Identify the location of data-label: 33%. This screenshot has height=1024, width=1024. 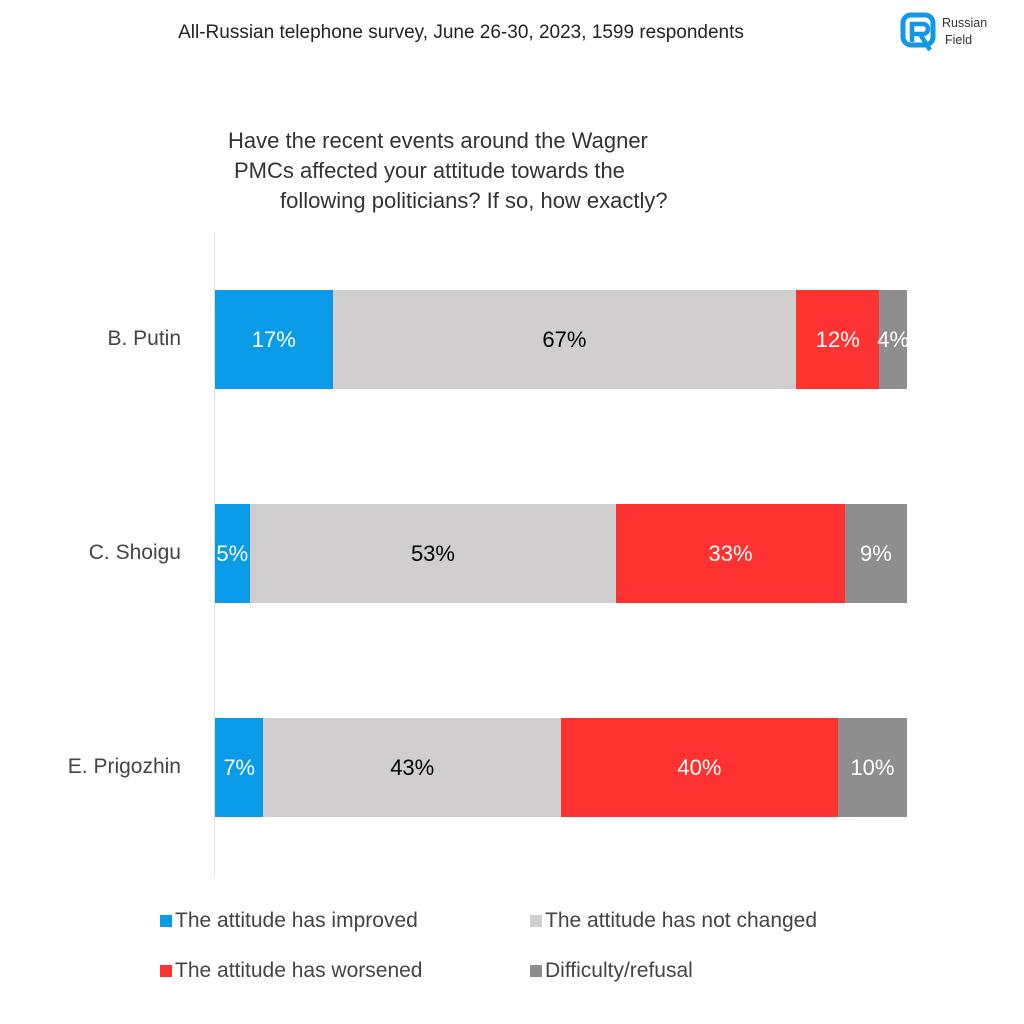
(730, 553).